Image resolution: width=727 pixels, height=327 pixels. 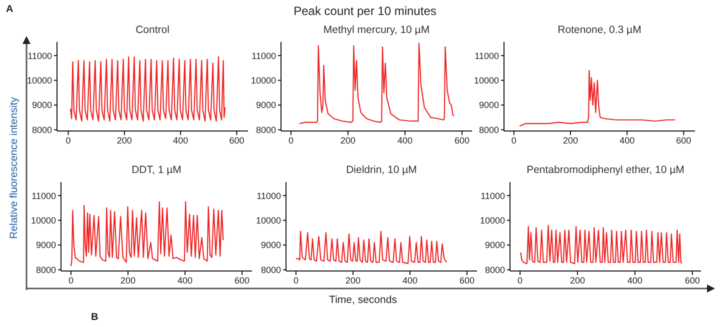 I want to click on chart-title: Methyl mercury, 10 µM, so click(x=376, y=30).